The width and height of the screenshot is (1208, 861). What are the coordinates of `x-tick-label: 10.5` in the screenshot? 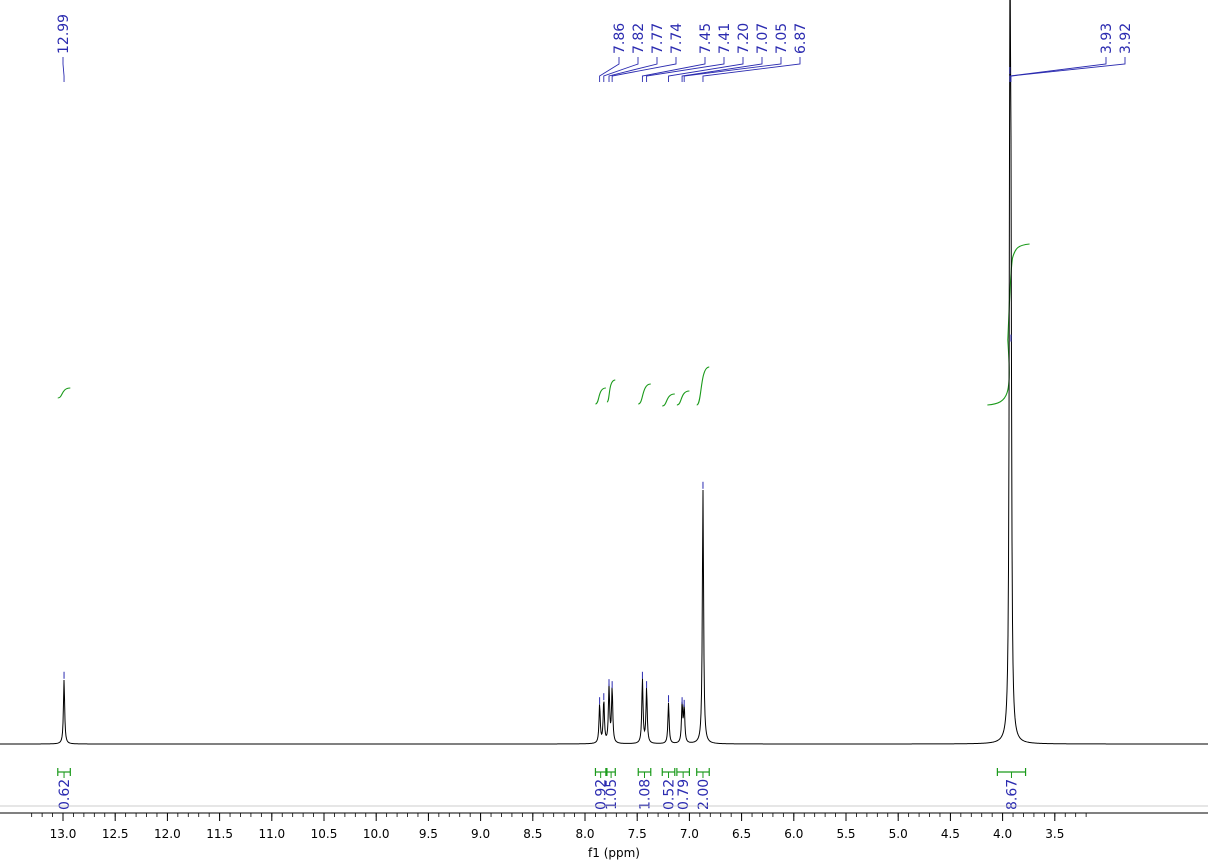 It's located at (324, 834).